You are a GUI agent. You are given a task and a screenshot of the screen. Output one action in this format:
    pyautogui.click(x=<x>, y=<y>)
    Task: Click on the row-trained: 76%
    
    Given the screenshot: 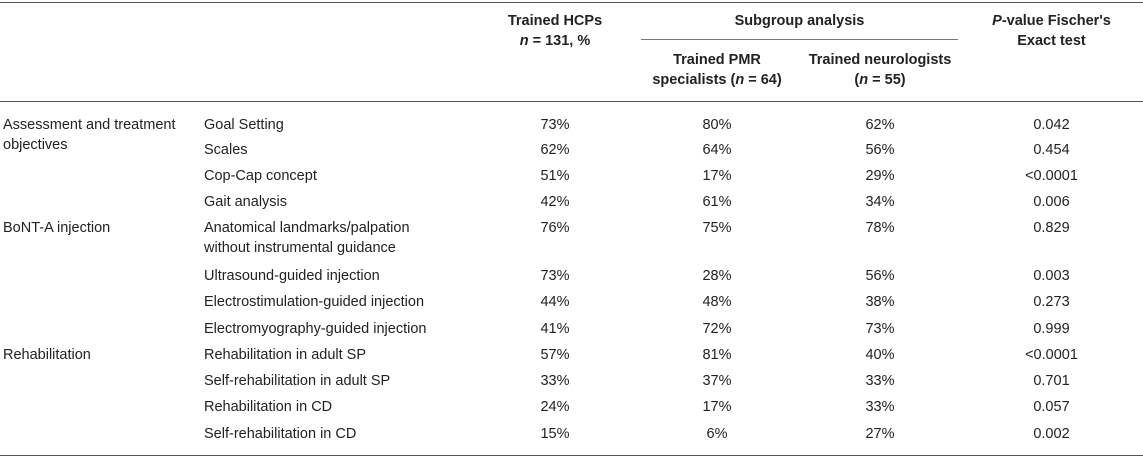 What is the action you would take?
    pyautogui.click(x=555, y=228)
    